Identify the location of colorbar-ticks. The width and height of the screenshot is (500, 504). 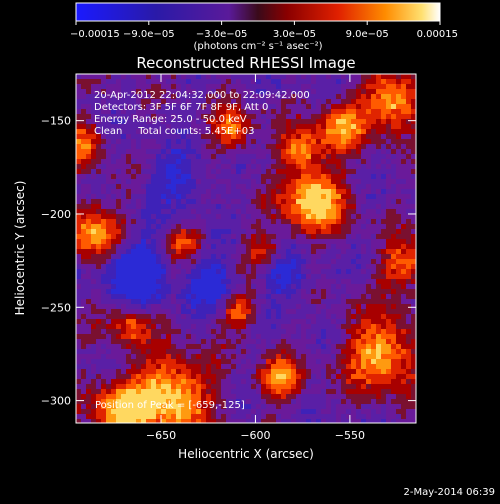
(258, 23).